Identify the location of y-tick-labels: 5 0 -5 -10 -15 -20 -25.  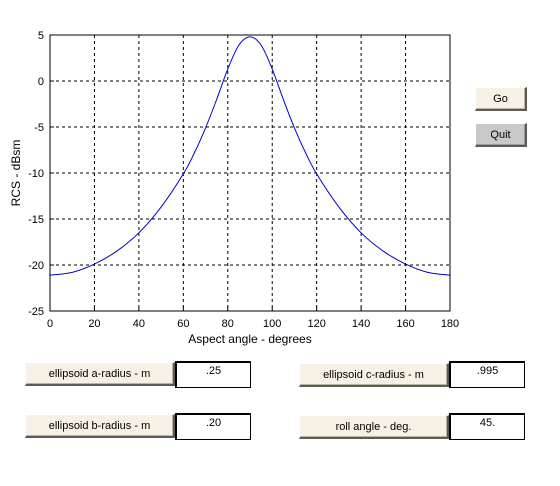
(36, 174).